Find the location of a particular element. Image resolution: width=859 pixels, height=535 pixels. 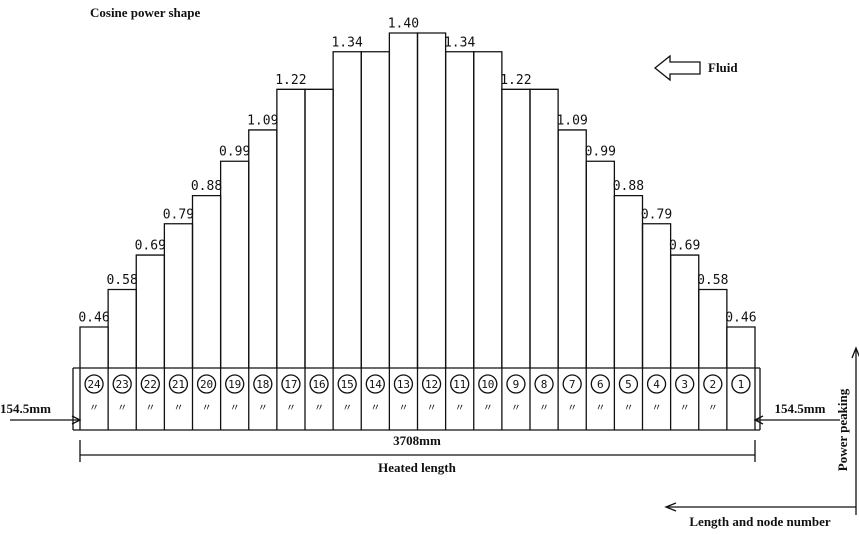

node-number: 17 is located at coordinates (290, 384).